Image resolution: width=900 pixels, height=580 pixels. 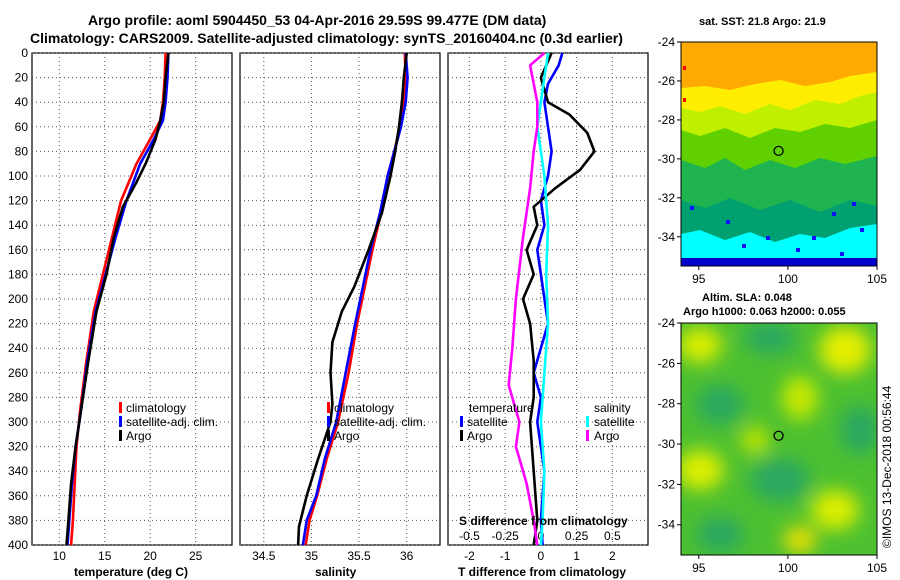 I want to click on sst-cyan-band, so click(x=779, y=245).